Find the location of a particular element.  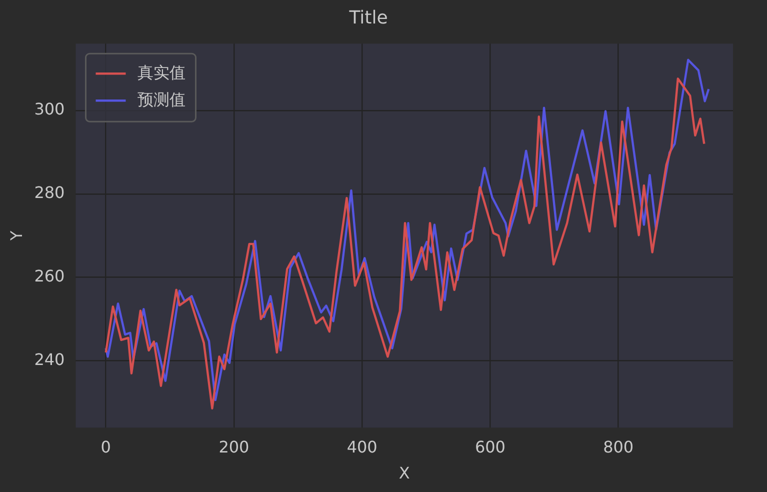

y-tick-label: 260 is located at coordinates (49, 276).